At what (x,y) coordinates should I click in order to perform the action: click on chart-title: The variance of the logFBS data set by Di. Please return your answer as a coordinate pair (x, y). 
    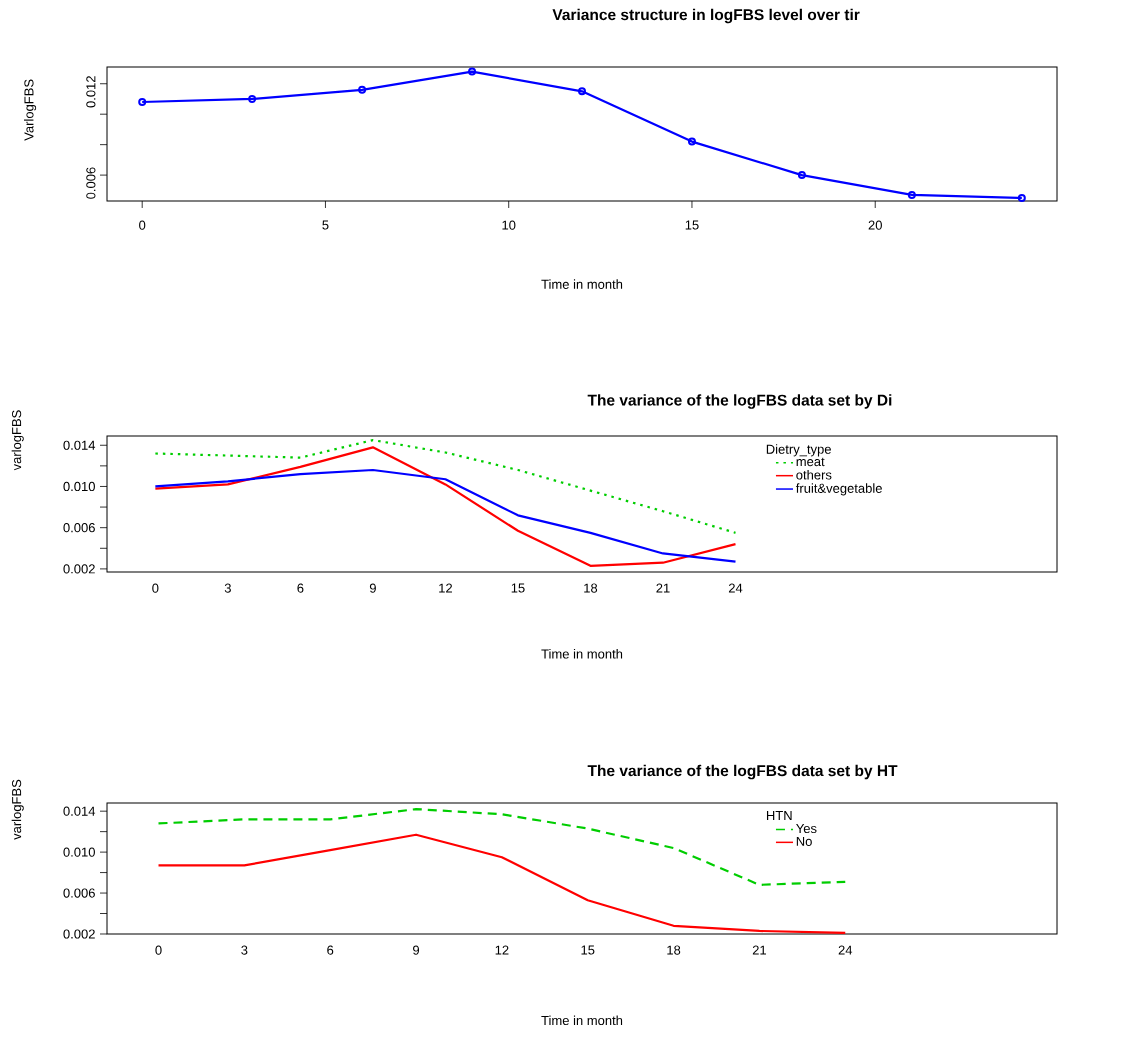
    Looking at the image, I should click on (739, 401).